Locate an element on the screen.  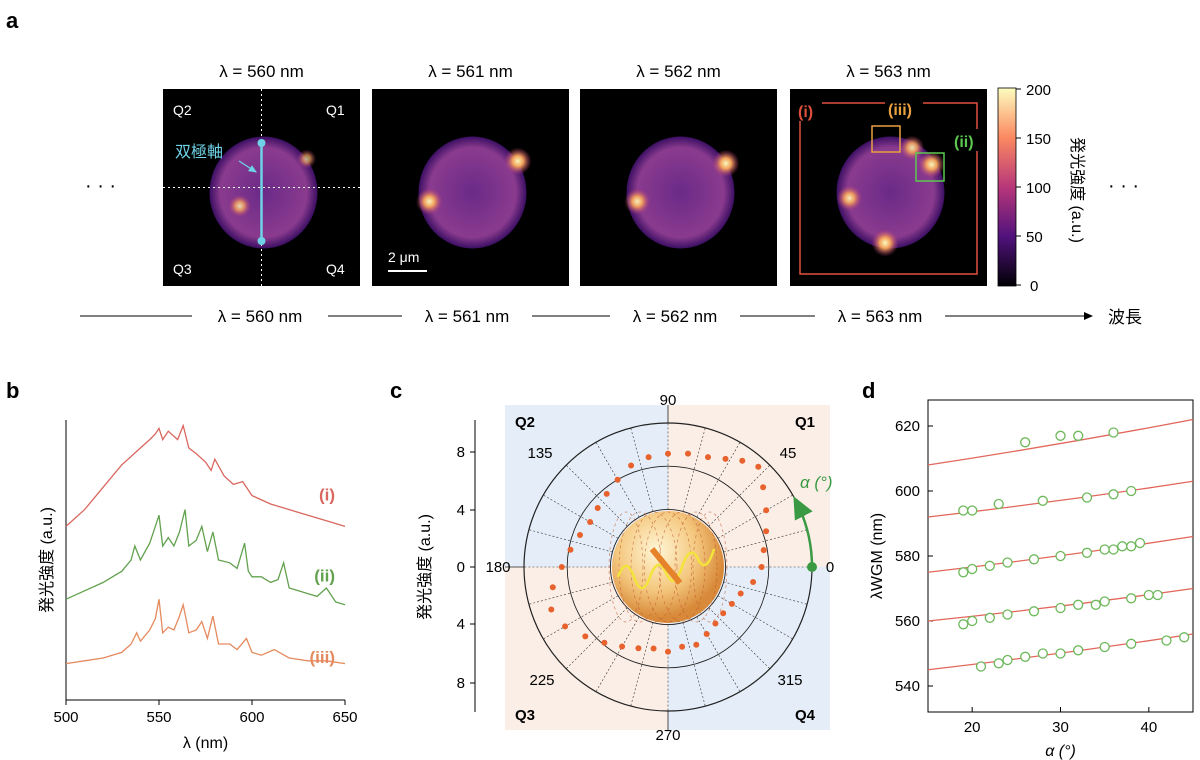
wgm-plot: 20 30 40 540 560 580 600 620 α (°) λWGM (nm) is located at coordinates (1031, 579).